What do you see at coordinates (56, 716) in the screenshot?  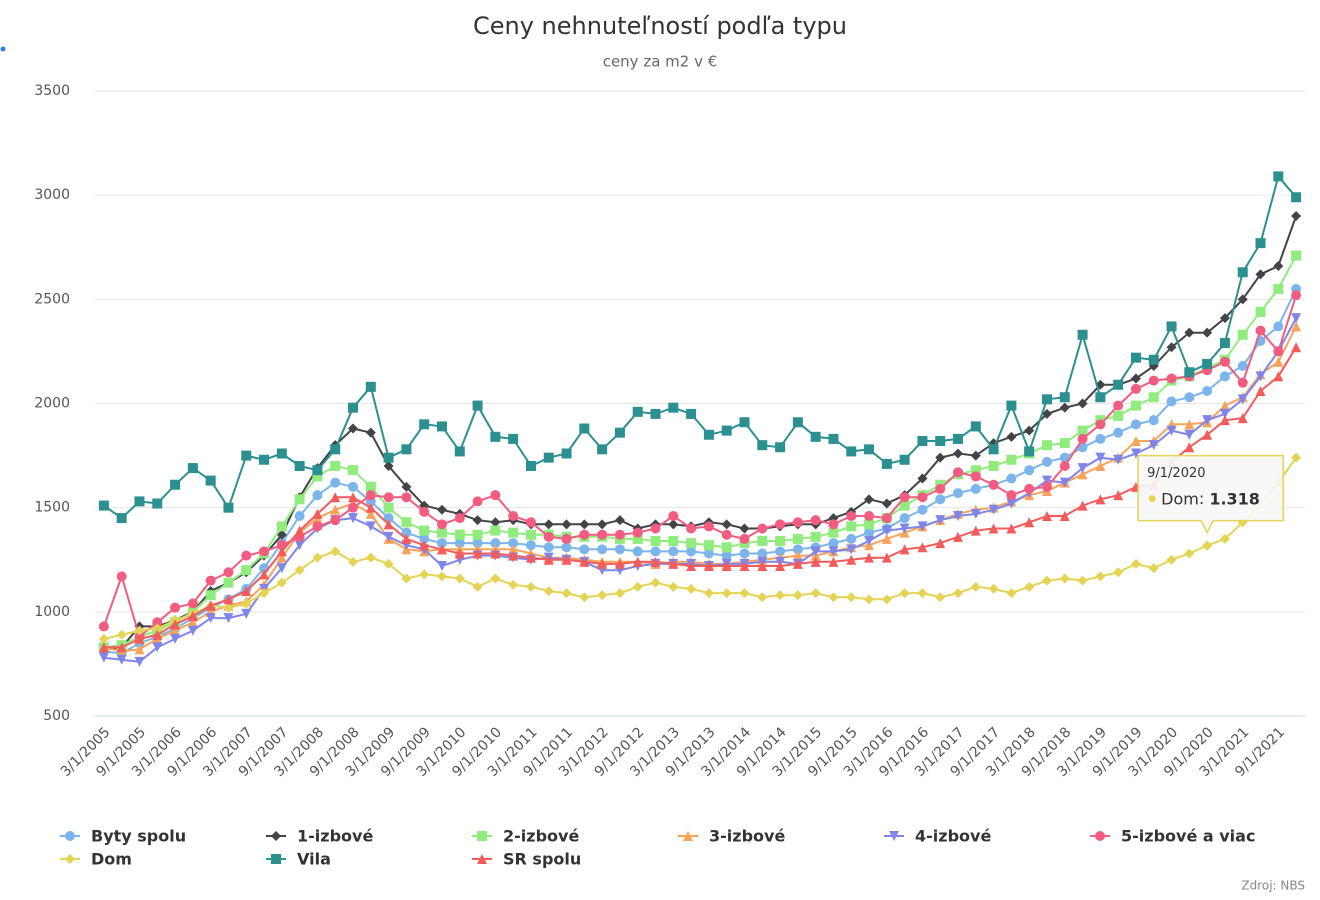 I see `y-tick-label: 500` at bounding box center [56, 716].